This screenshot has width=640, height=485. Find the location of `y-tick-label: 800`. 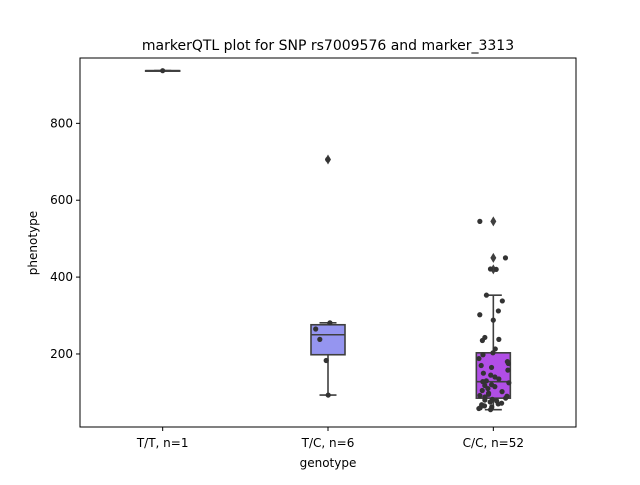

y-tick-label: 800 is located at coordinates (61, 123).